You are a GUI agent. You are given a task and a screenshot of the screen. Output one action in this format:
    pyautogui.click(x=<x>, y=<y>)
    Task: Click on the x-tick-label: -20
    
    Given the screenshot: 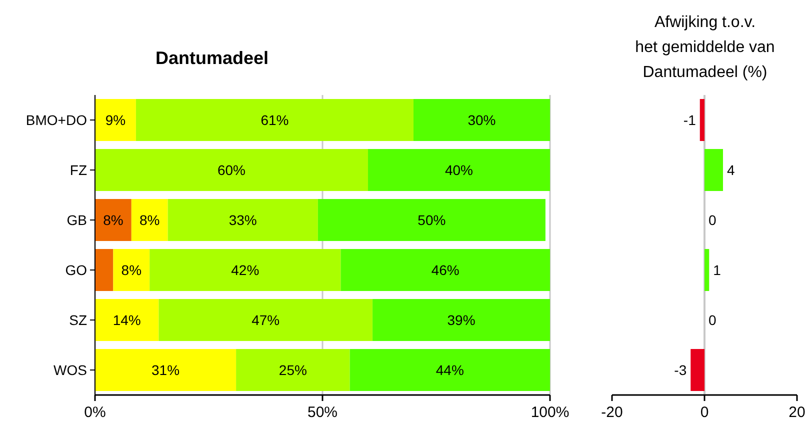 What is the action you would take?
    pyautogui.click(x=612, y=412)
    